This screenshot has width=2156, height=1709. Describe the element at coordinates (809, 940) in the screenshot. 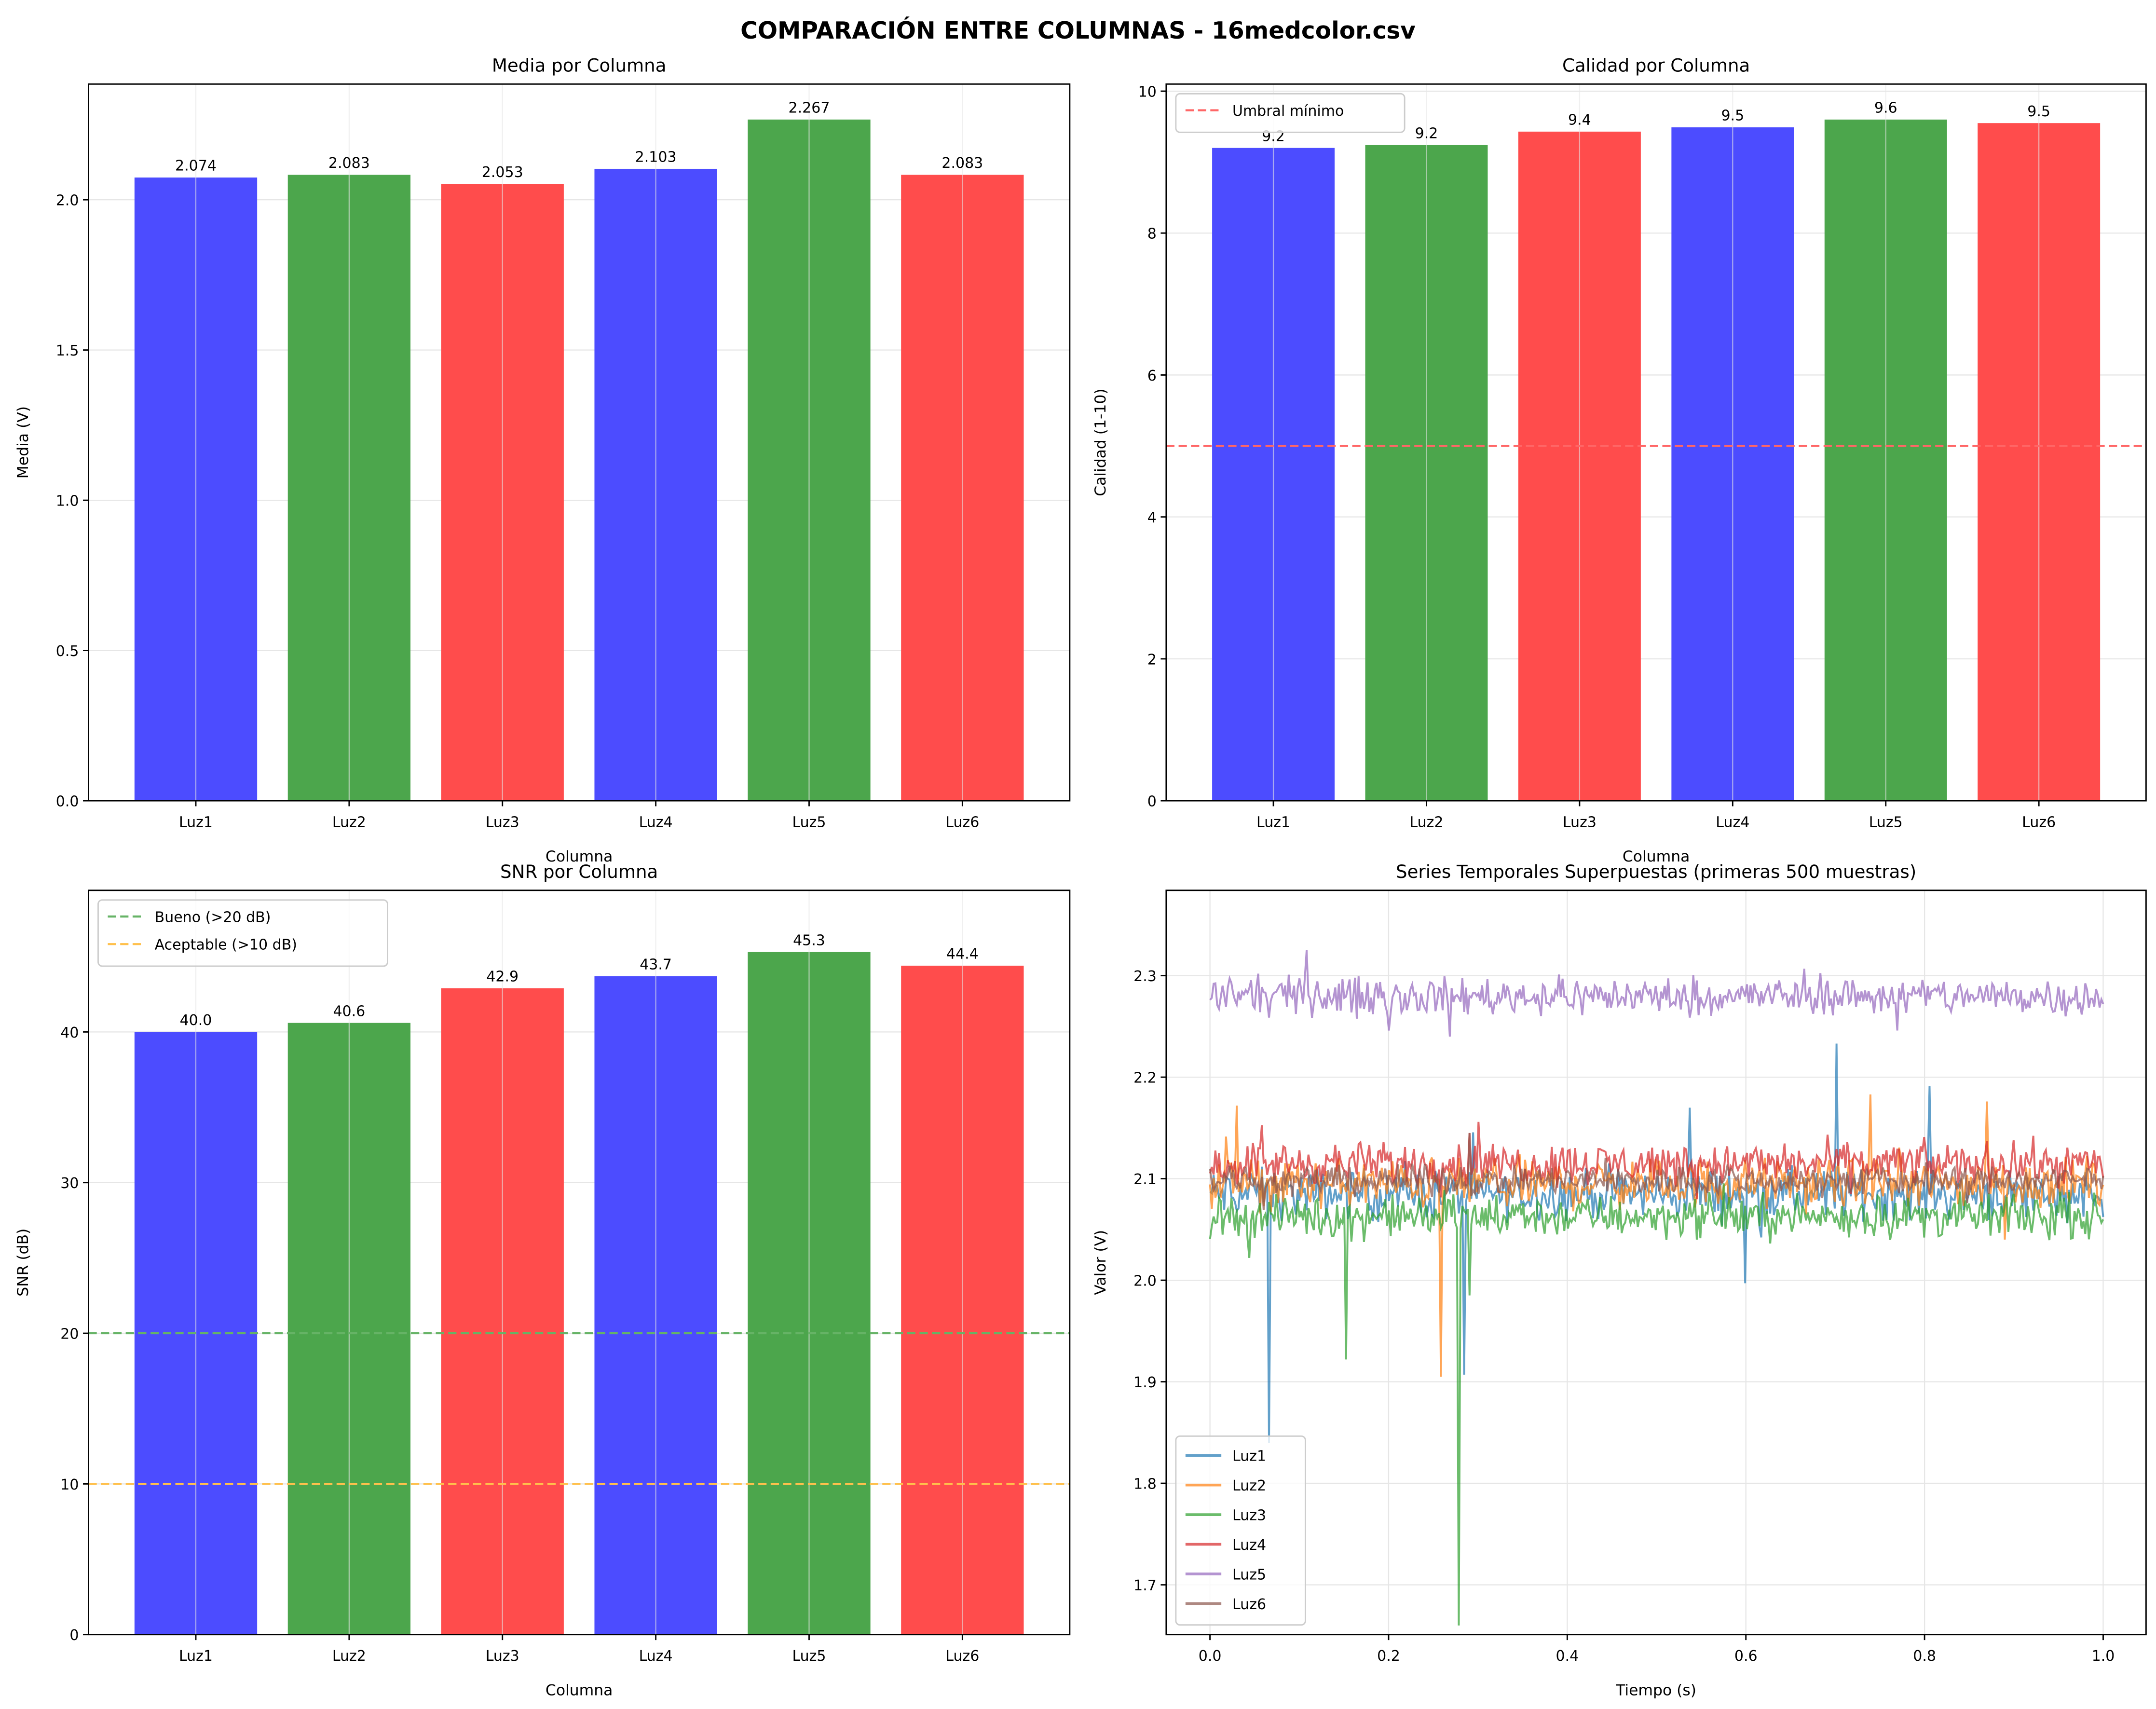

I see `bar-value-label: 45.3` at that location.